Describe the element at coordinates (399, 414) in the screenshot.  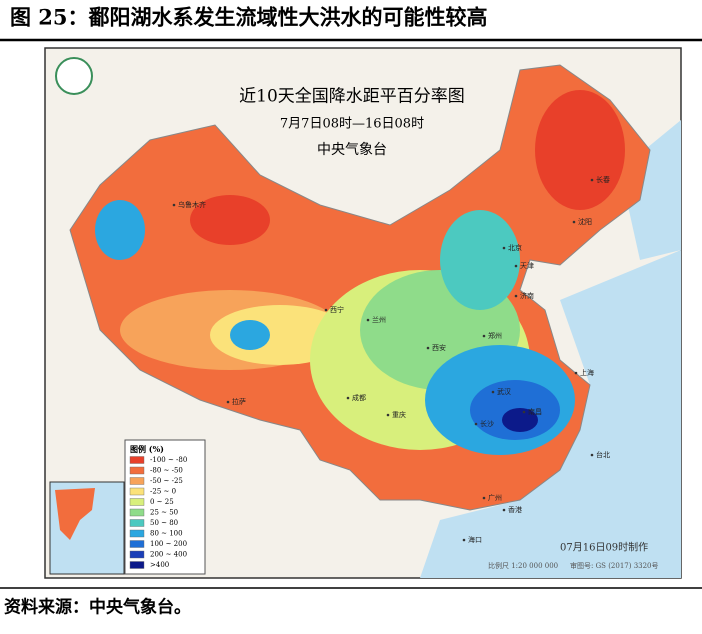
I see `city-label: 重庆` at that location.